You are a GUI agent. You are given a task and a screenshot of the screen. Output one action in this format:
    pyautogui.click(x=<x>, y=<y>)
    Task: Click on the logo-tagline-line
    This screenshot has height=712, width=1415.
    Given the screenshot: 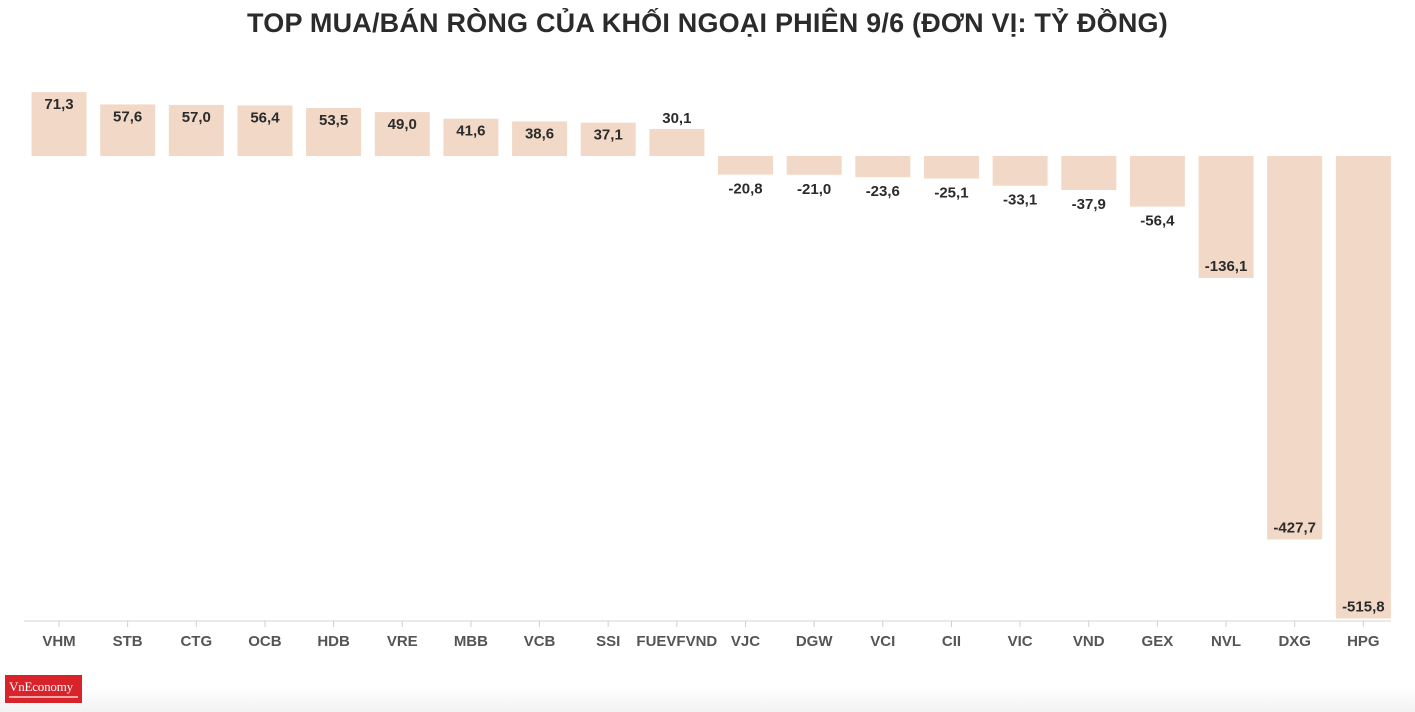 What is the action you would take?
    pyautogui.click(x=43, y=697)
    